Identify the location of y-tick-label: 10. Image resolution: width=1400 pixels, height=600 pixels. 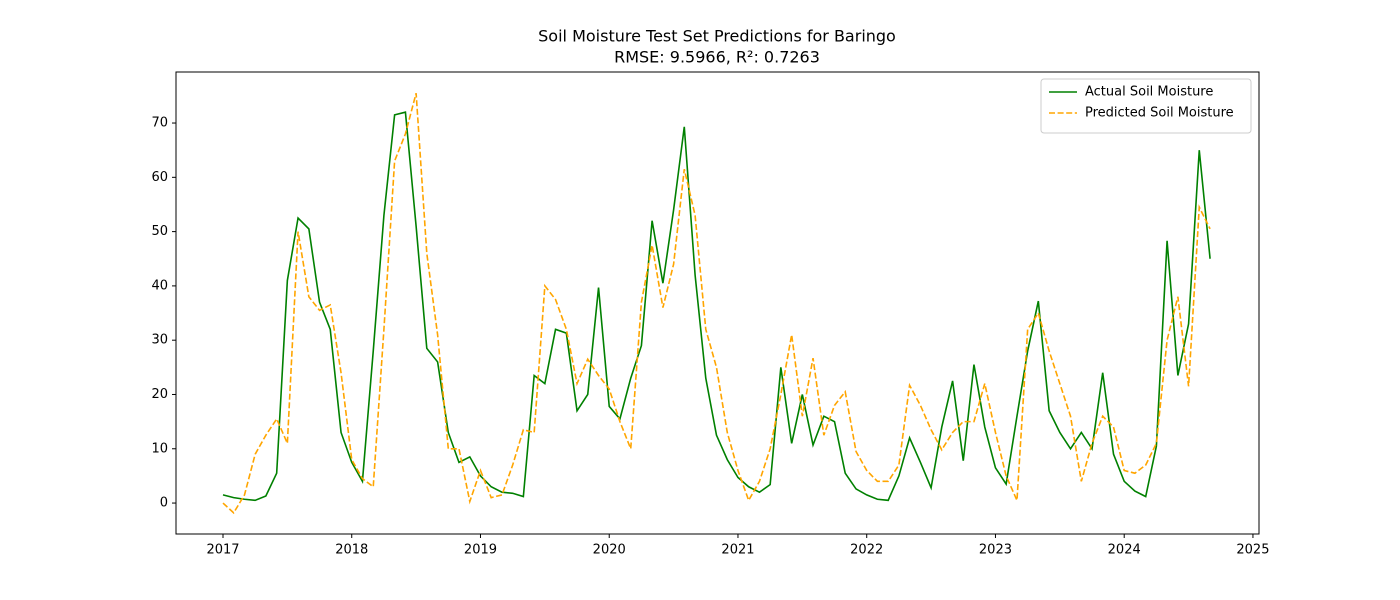
(159, 448).